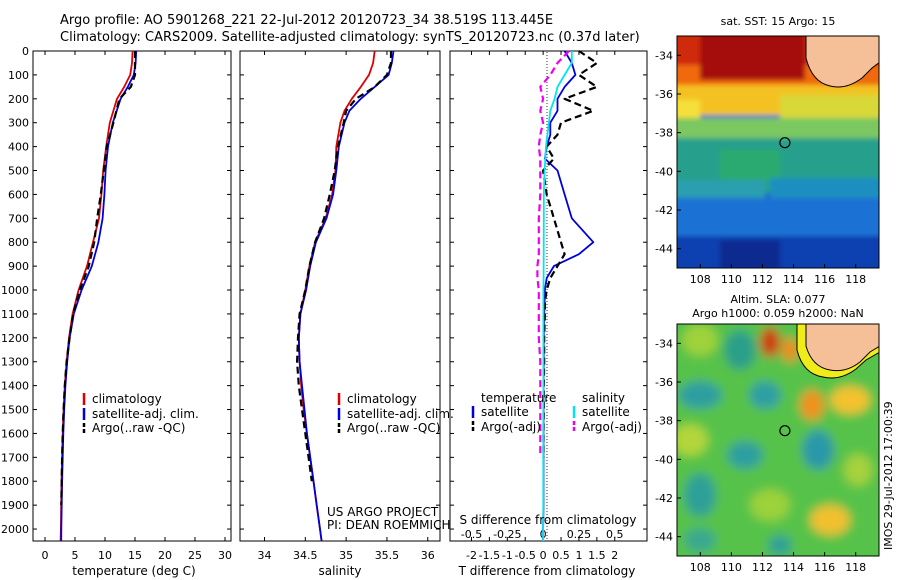 This screenshot has width=900, height=580. I want to click on legend-title-temperature: temperature, so click(518, 398).